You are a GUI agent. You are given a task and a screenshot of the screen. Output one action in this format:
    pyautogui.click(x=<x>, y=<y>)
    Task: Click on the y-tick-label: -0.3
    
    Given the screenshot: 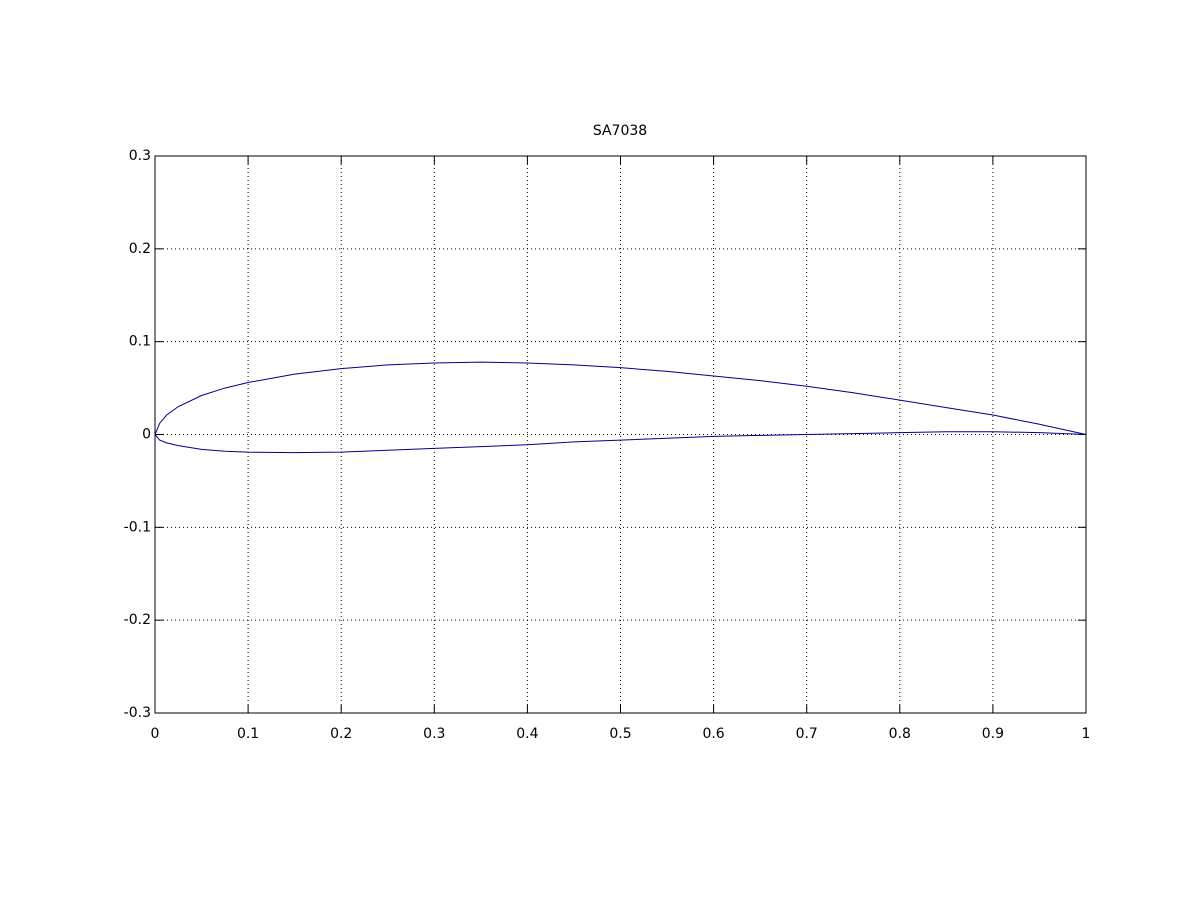 What is the action you would take?
    pyautogui.click(x=137, y=713)
    